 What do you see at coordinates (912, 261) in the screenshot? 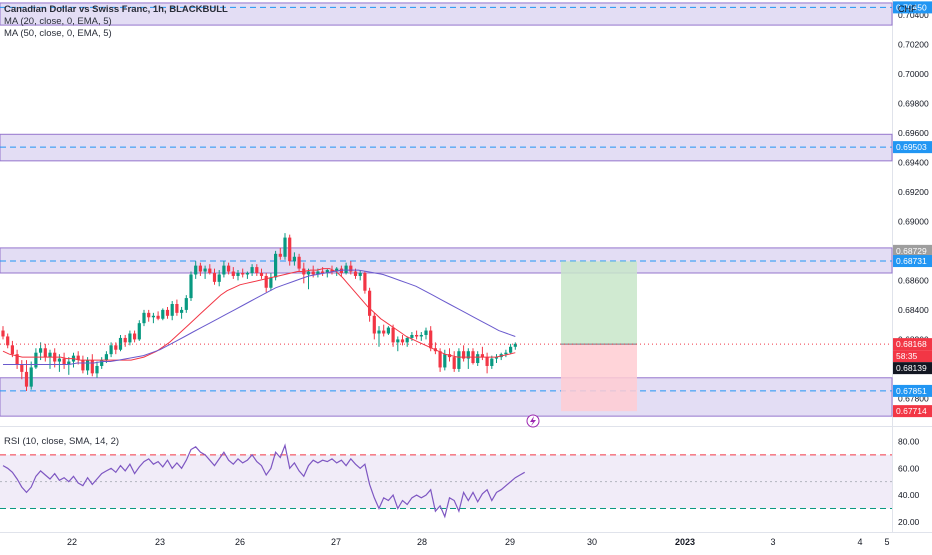
I see `price-badge: 0.68731` at bounding box center [912, 261].